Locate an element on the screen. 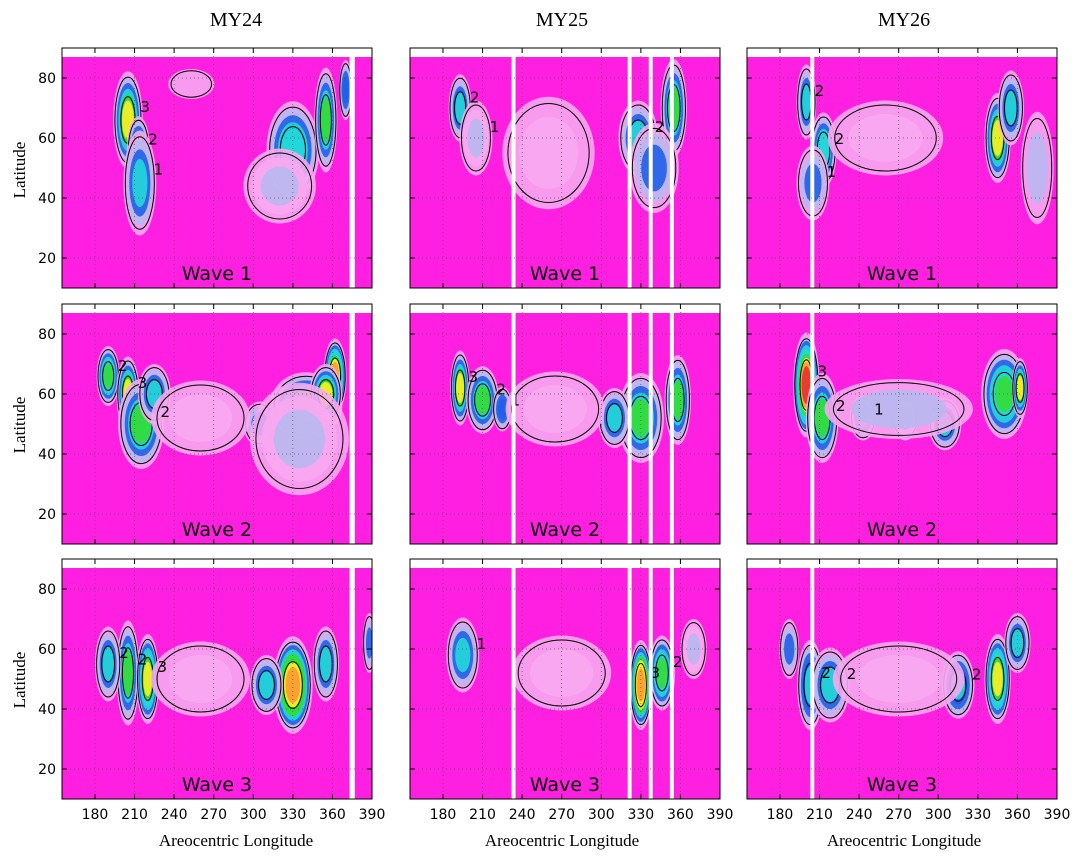  panel-plot-area: 232 is located at coordinates (217, 424).